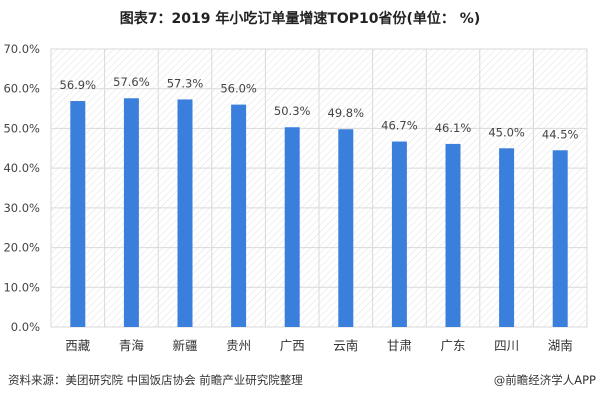 The width and height of the screenshot is (600, 400). I want to click on data-label: 57.3%, so click(185, 83).